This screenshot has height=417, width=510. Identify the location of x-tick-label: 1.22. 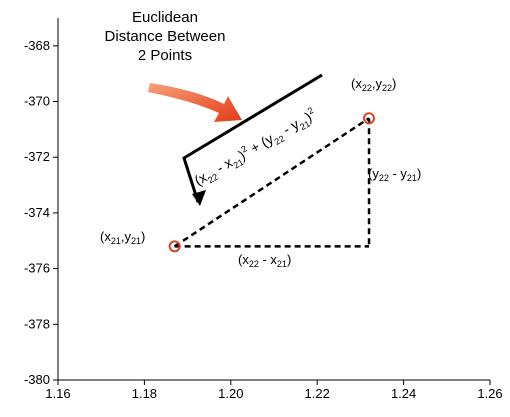
(317, 393).